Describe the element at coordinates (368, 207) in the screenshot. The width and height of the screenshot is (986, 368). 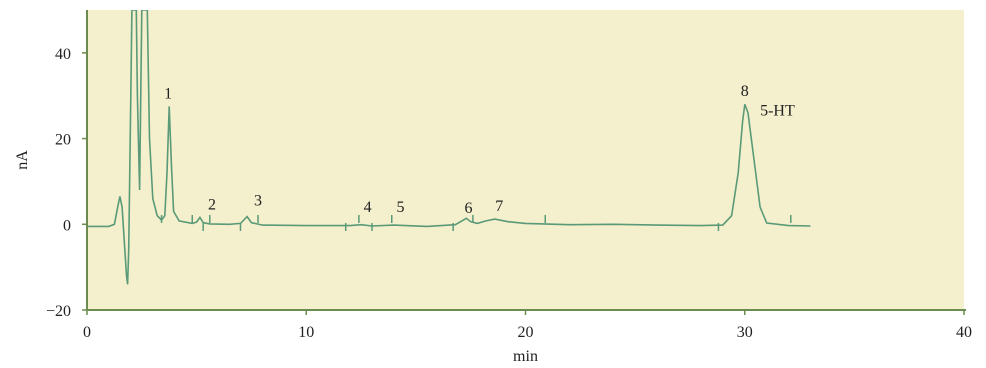
I see `peak-label: 4` at that location.